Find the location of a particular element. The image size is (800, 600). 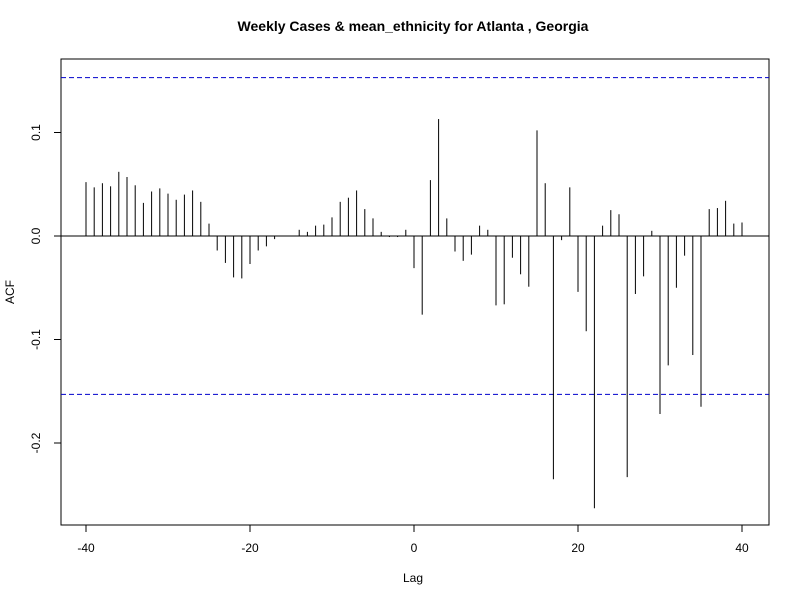

x-axis-label: Lag is located at coordinates (413, 578).